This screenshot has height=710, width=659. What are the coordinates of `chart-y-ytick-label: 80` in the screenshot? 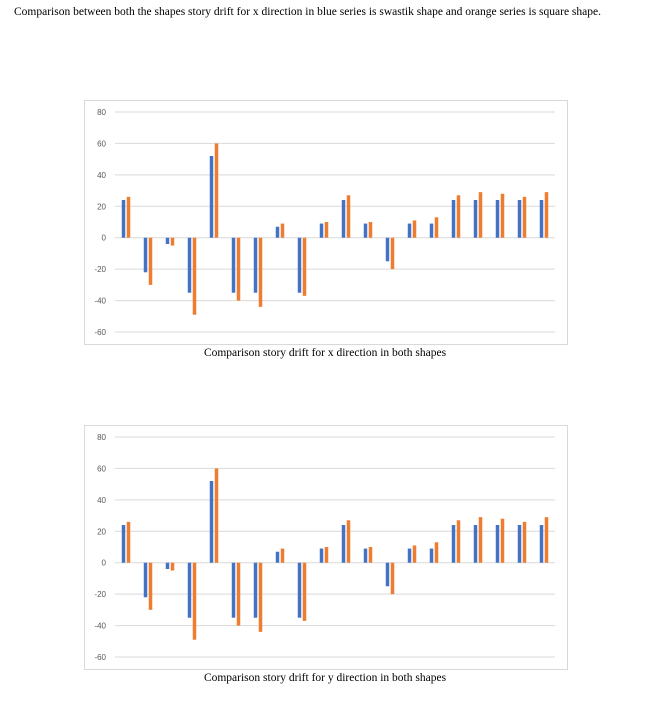 It's located at (101, 437).